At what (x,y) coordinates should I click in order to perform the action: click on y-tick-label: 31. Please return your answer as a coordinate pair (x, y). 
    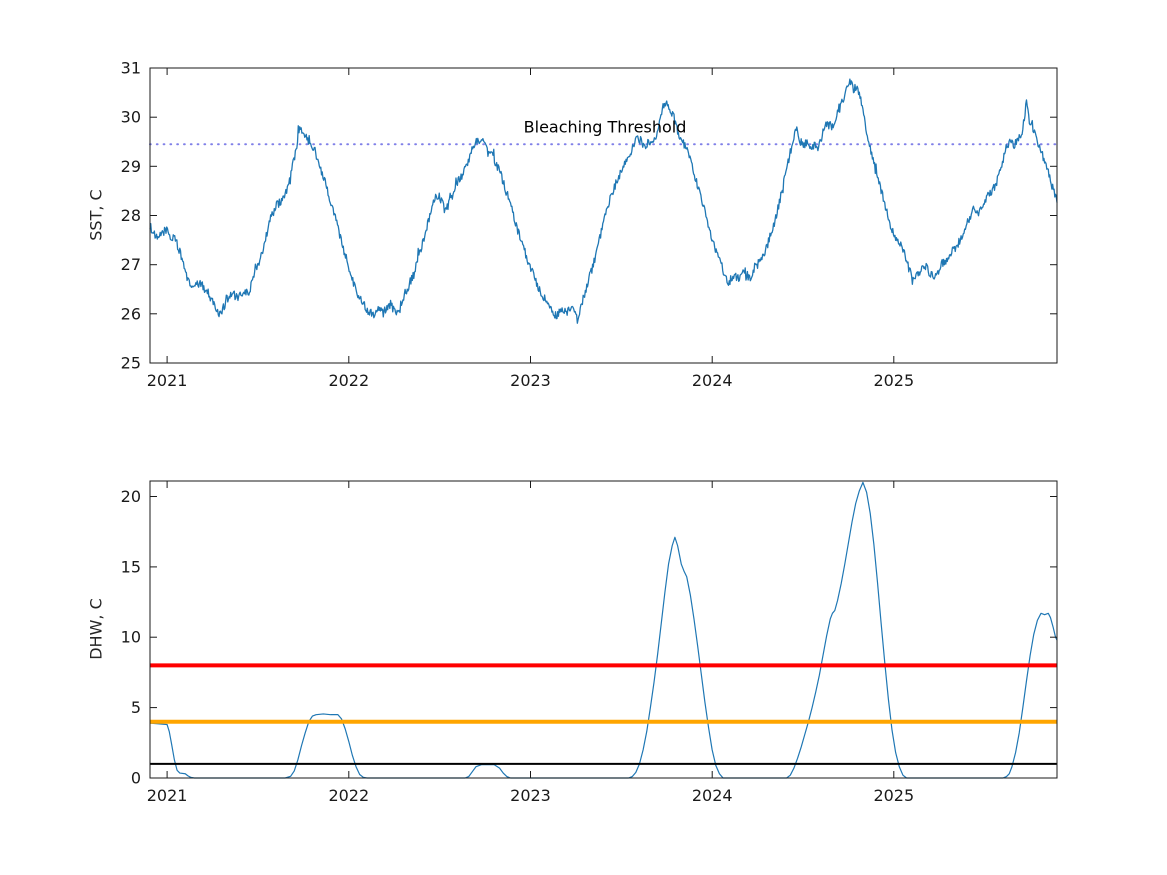
    Looking at the image, I should click on (131, 68).